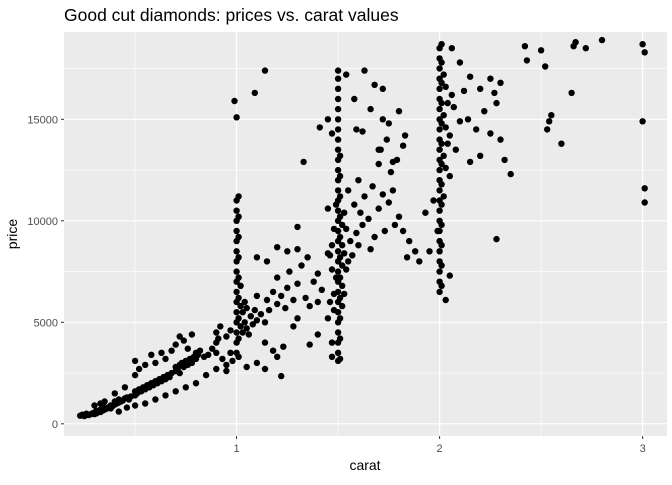 Image resolution: width=672 pixels, height=485 pixels. Describe the element at coordinates (440, 449) in the screenshot. I see `x-tick-label: 2` at that location.